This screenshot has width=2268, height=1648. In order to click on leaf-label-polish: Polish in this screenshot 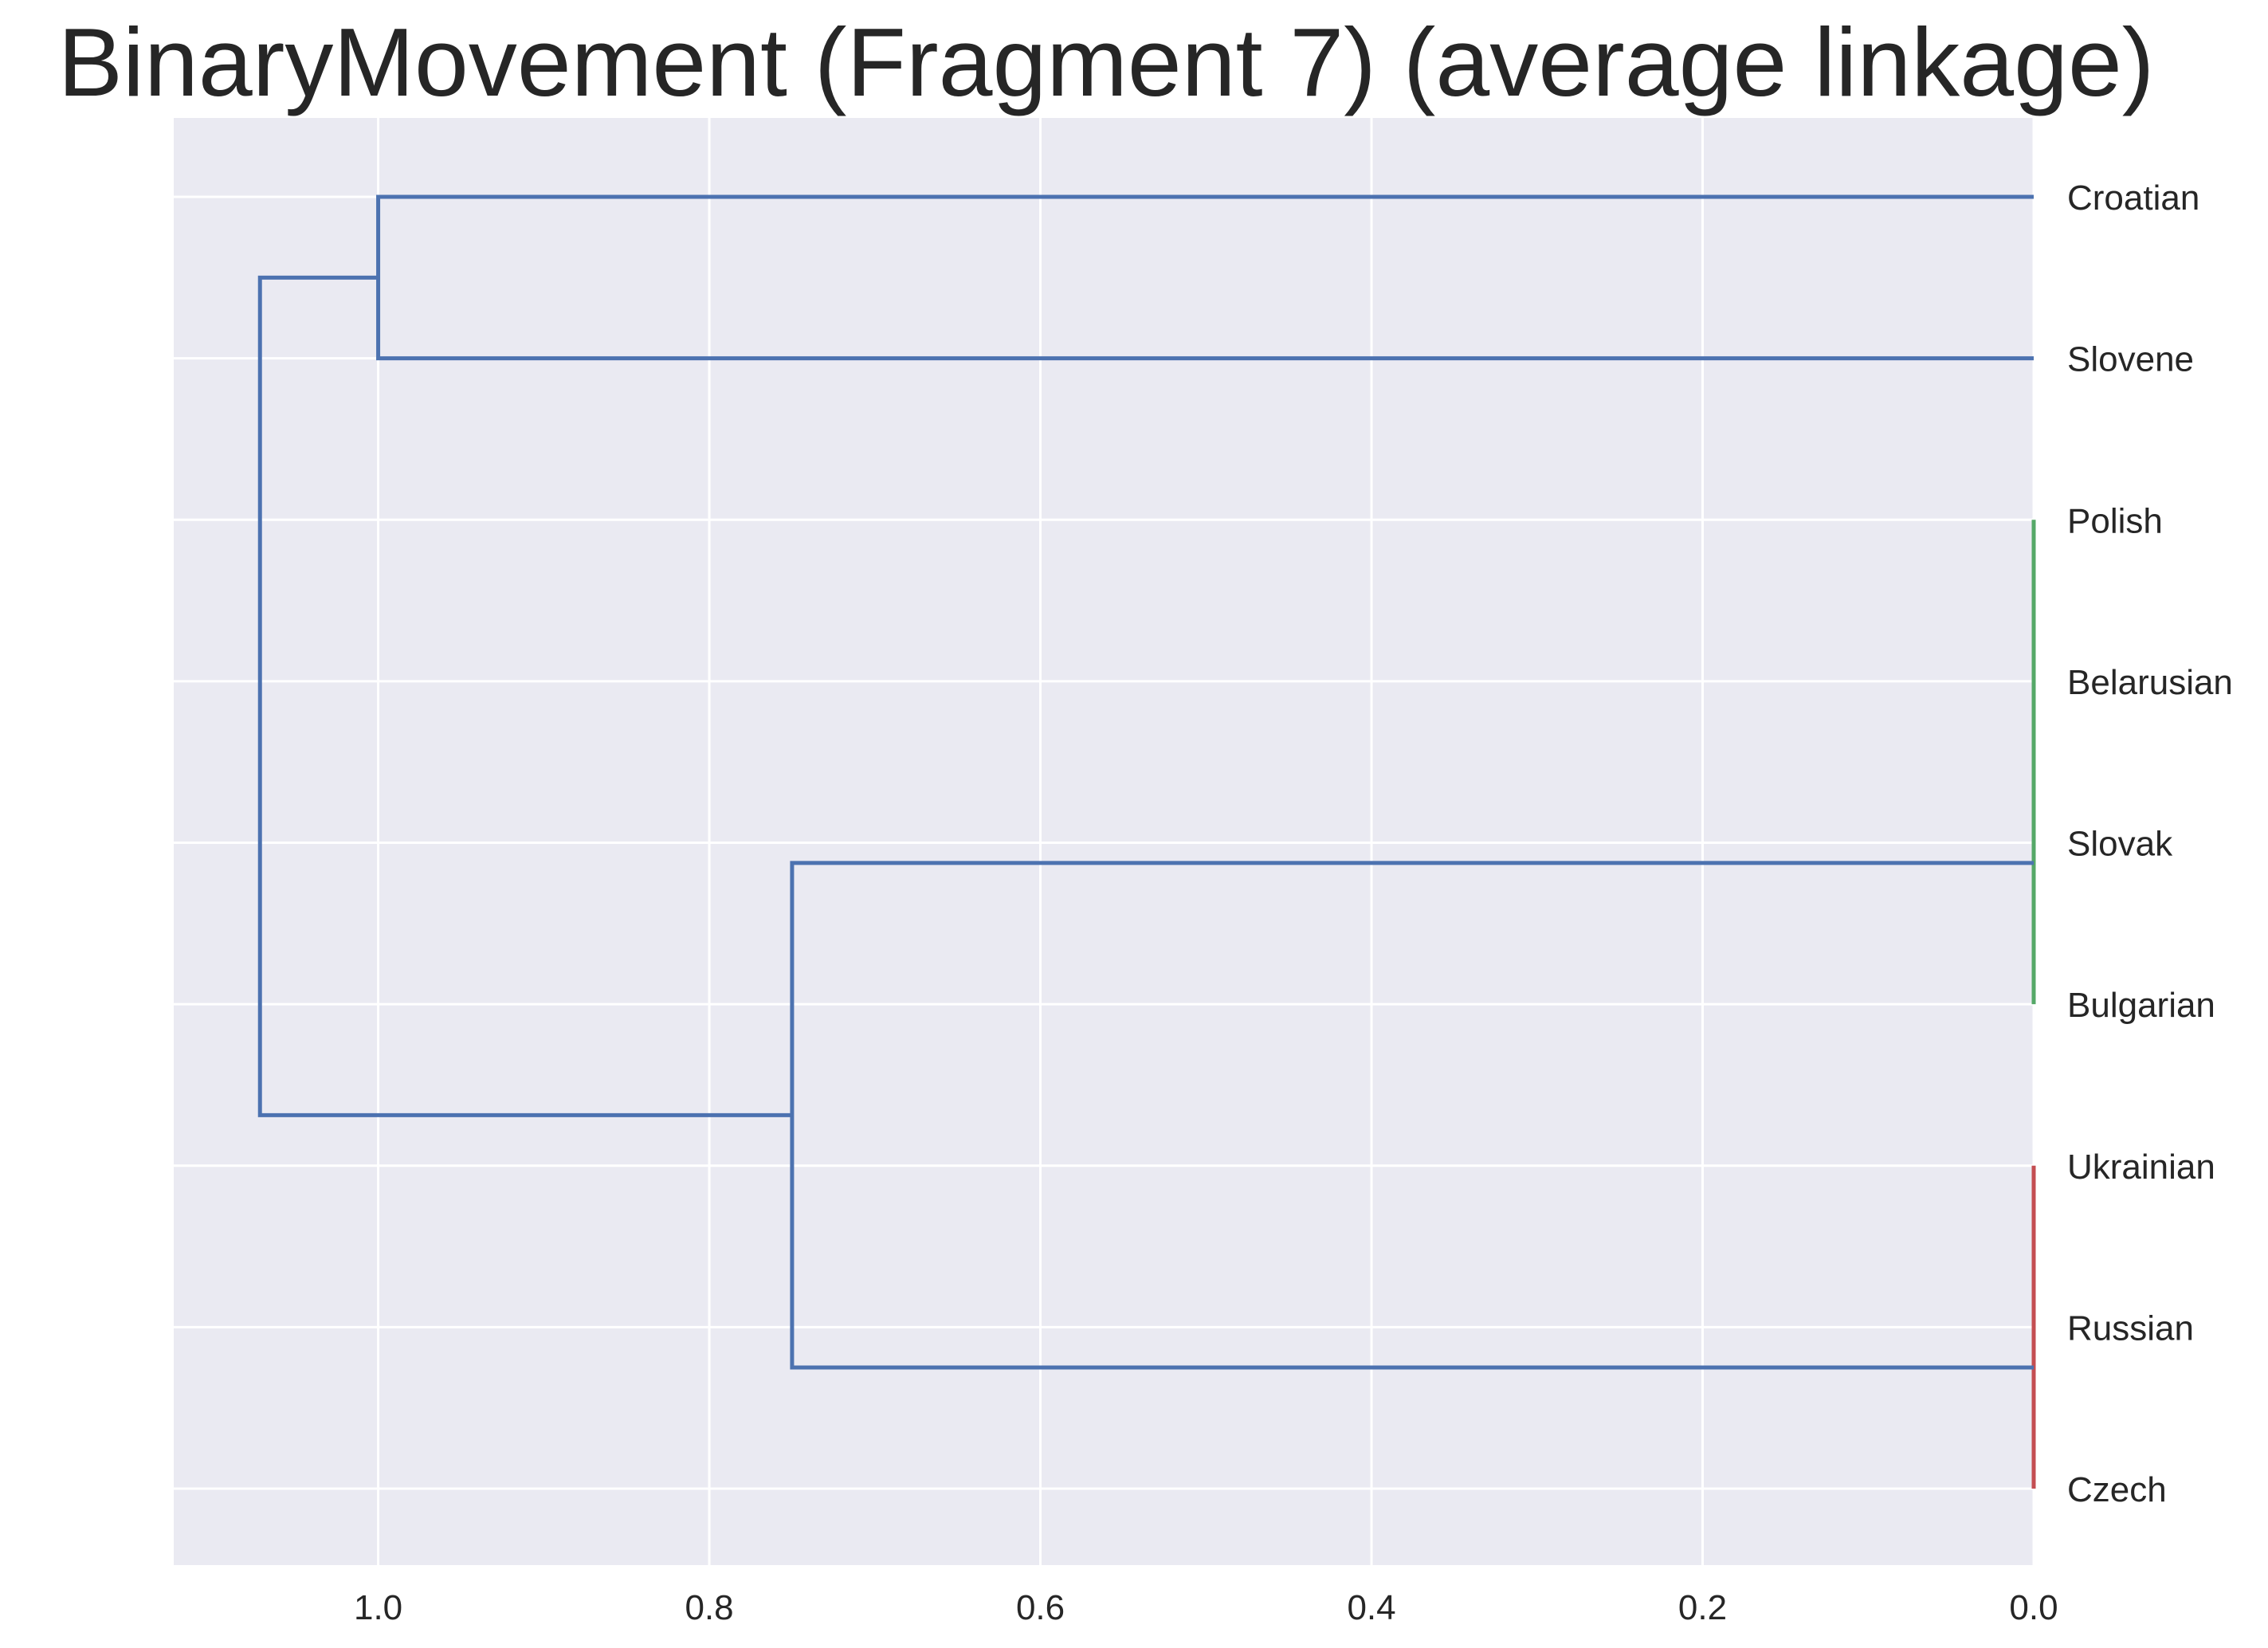, I will do `click(2115, 520)`.